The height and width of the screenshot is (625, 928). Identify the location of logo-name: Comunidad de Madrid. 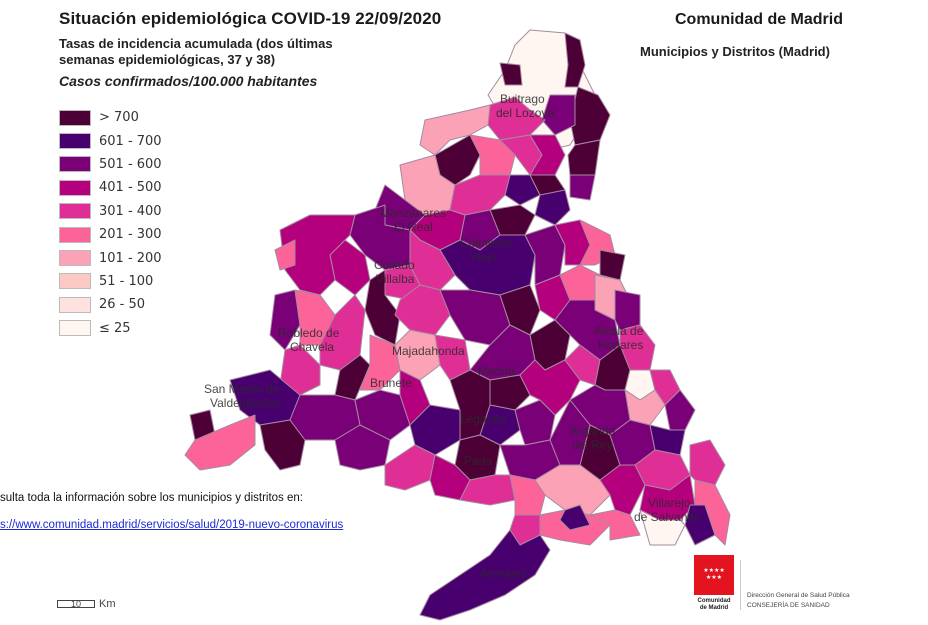
(714, 605).